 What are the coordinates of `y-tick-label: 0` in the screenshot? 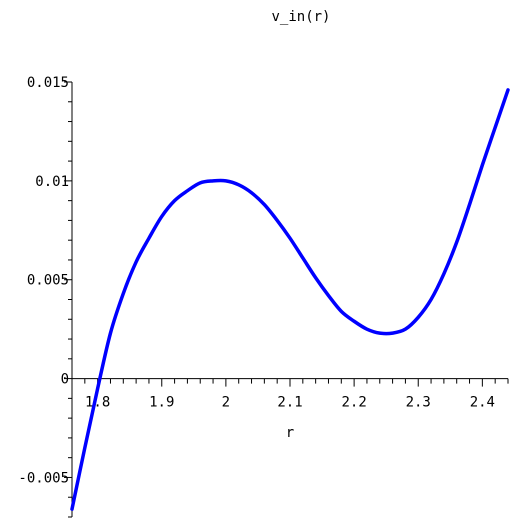 It's located at (65, 380).